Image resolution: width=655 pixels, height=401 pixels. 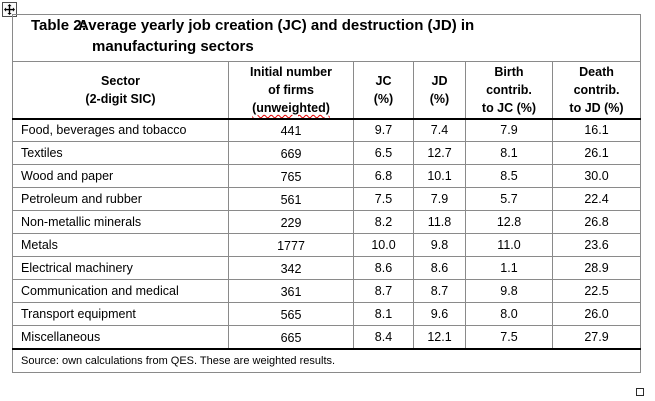 I want to click on cell-death: 26.8, so click(x=596, y=222).